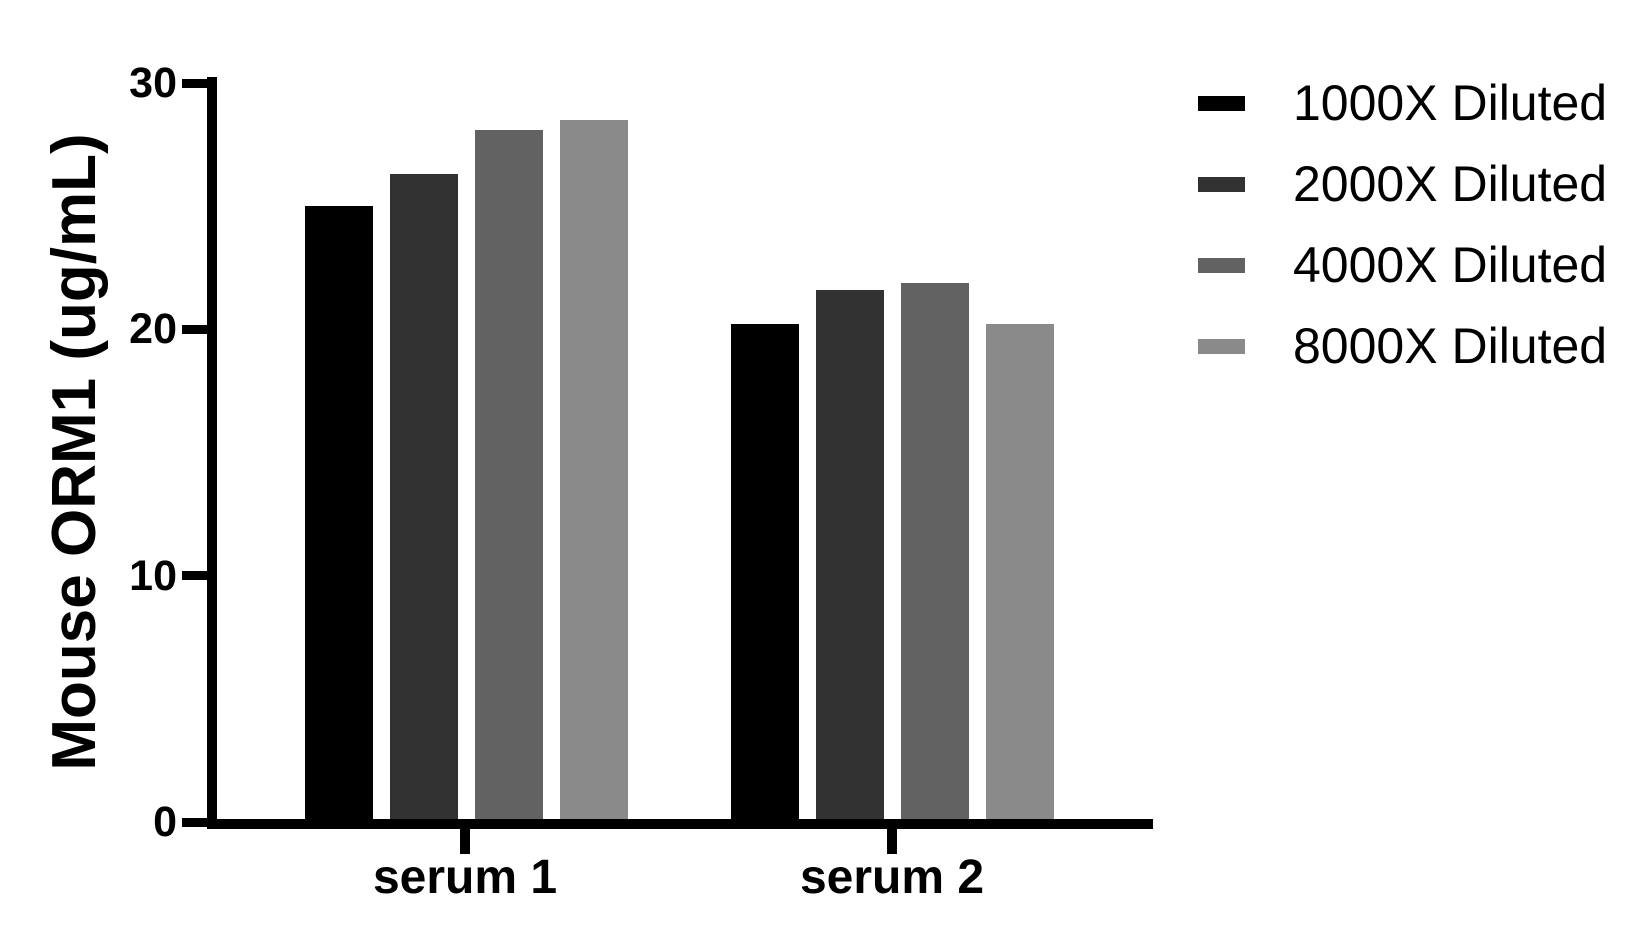  Describe the element at coordinates (424, 496) in the screenshot. I see `bar-serum-1-2000x` at that location.